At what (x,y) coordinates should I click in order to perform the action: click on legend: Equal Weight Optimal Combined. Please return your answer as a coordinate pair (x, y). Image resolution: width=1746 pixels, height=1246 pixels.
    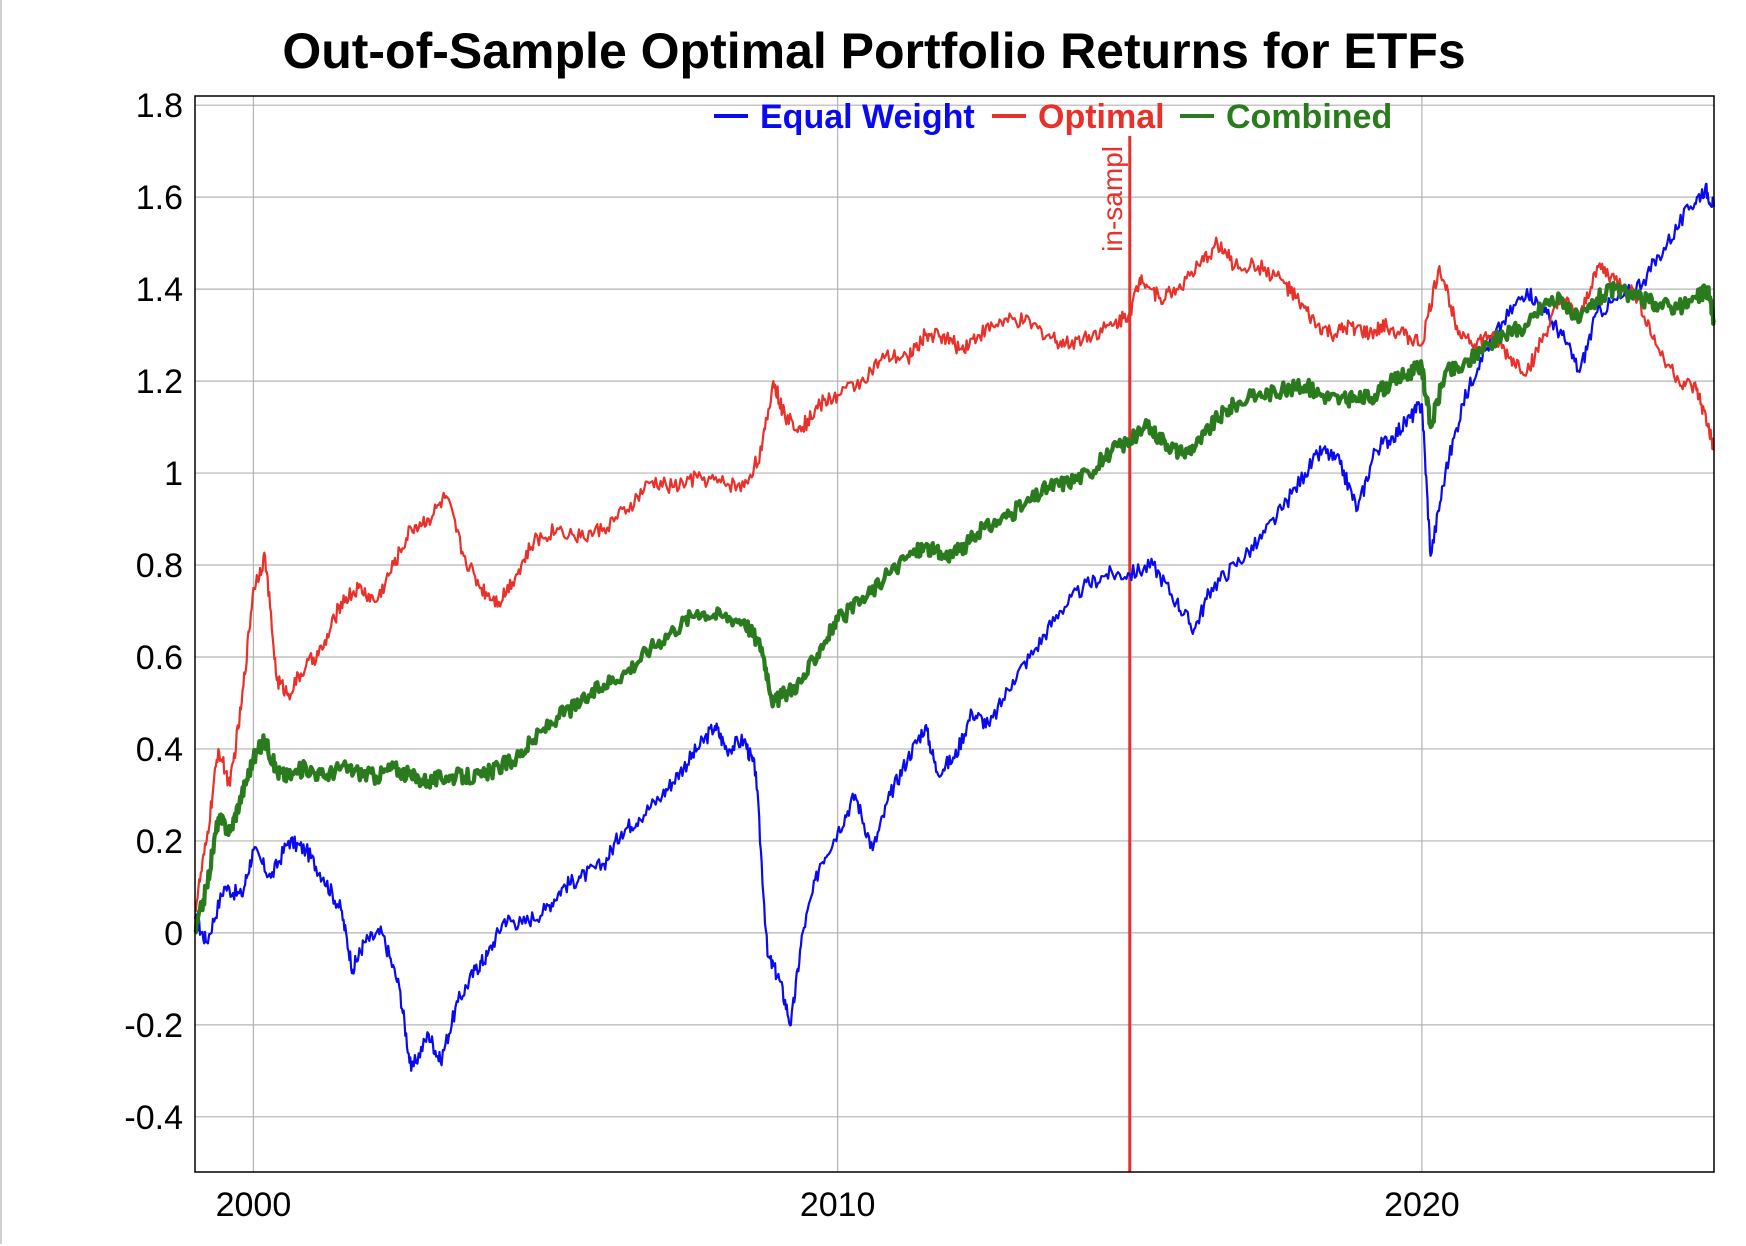
    Looking at the image, I should click on (1053, 117).